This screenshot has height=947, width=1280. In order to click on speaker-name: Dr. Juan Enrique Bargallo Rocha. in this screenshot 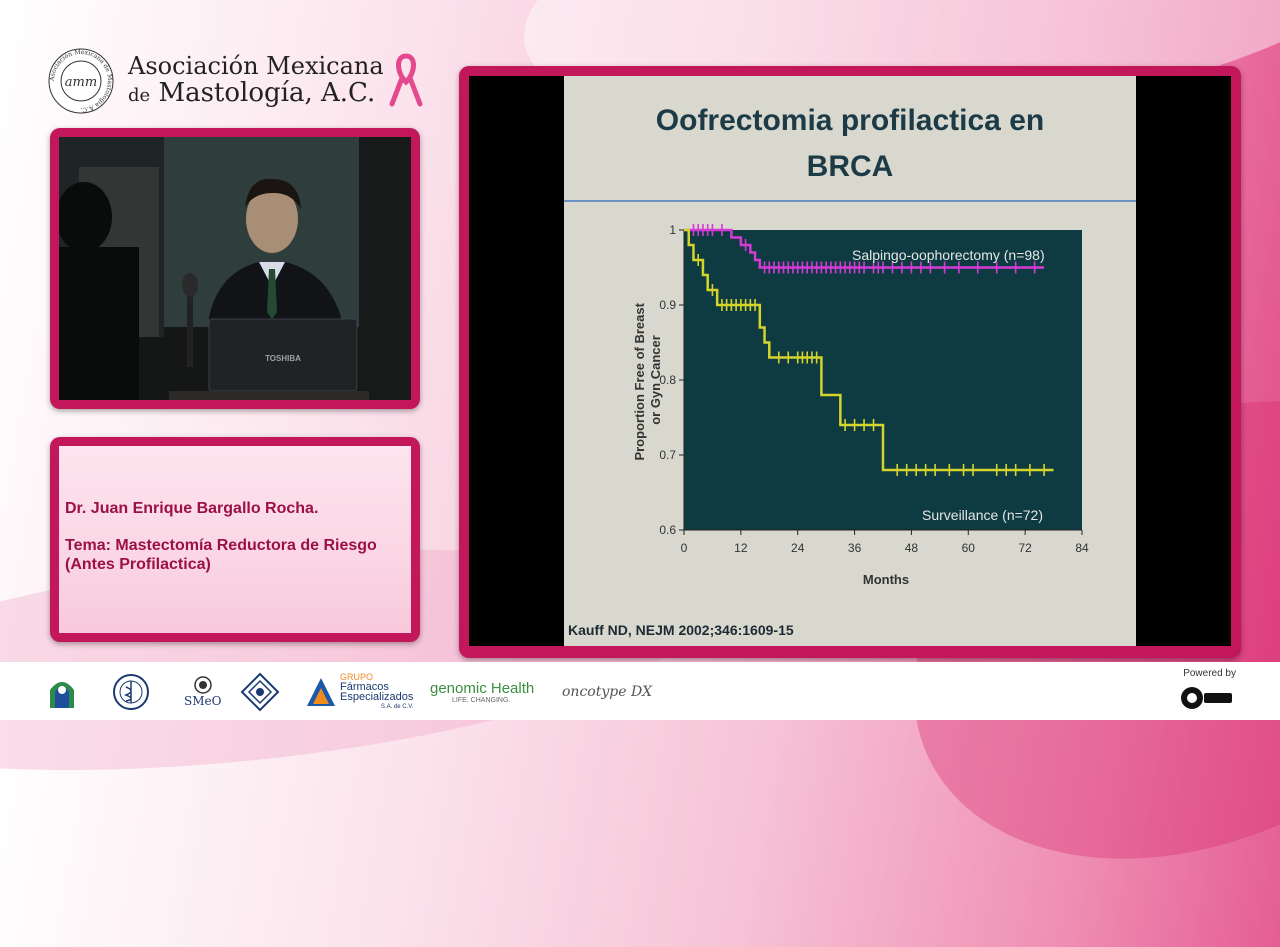, I will do `click(192, 508)`.